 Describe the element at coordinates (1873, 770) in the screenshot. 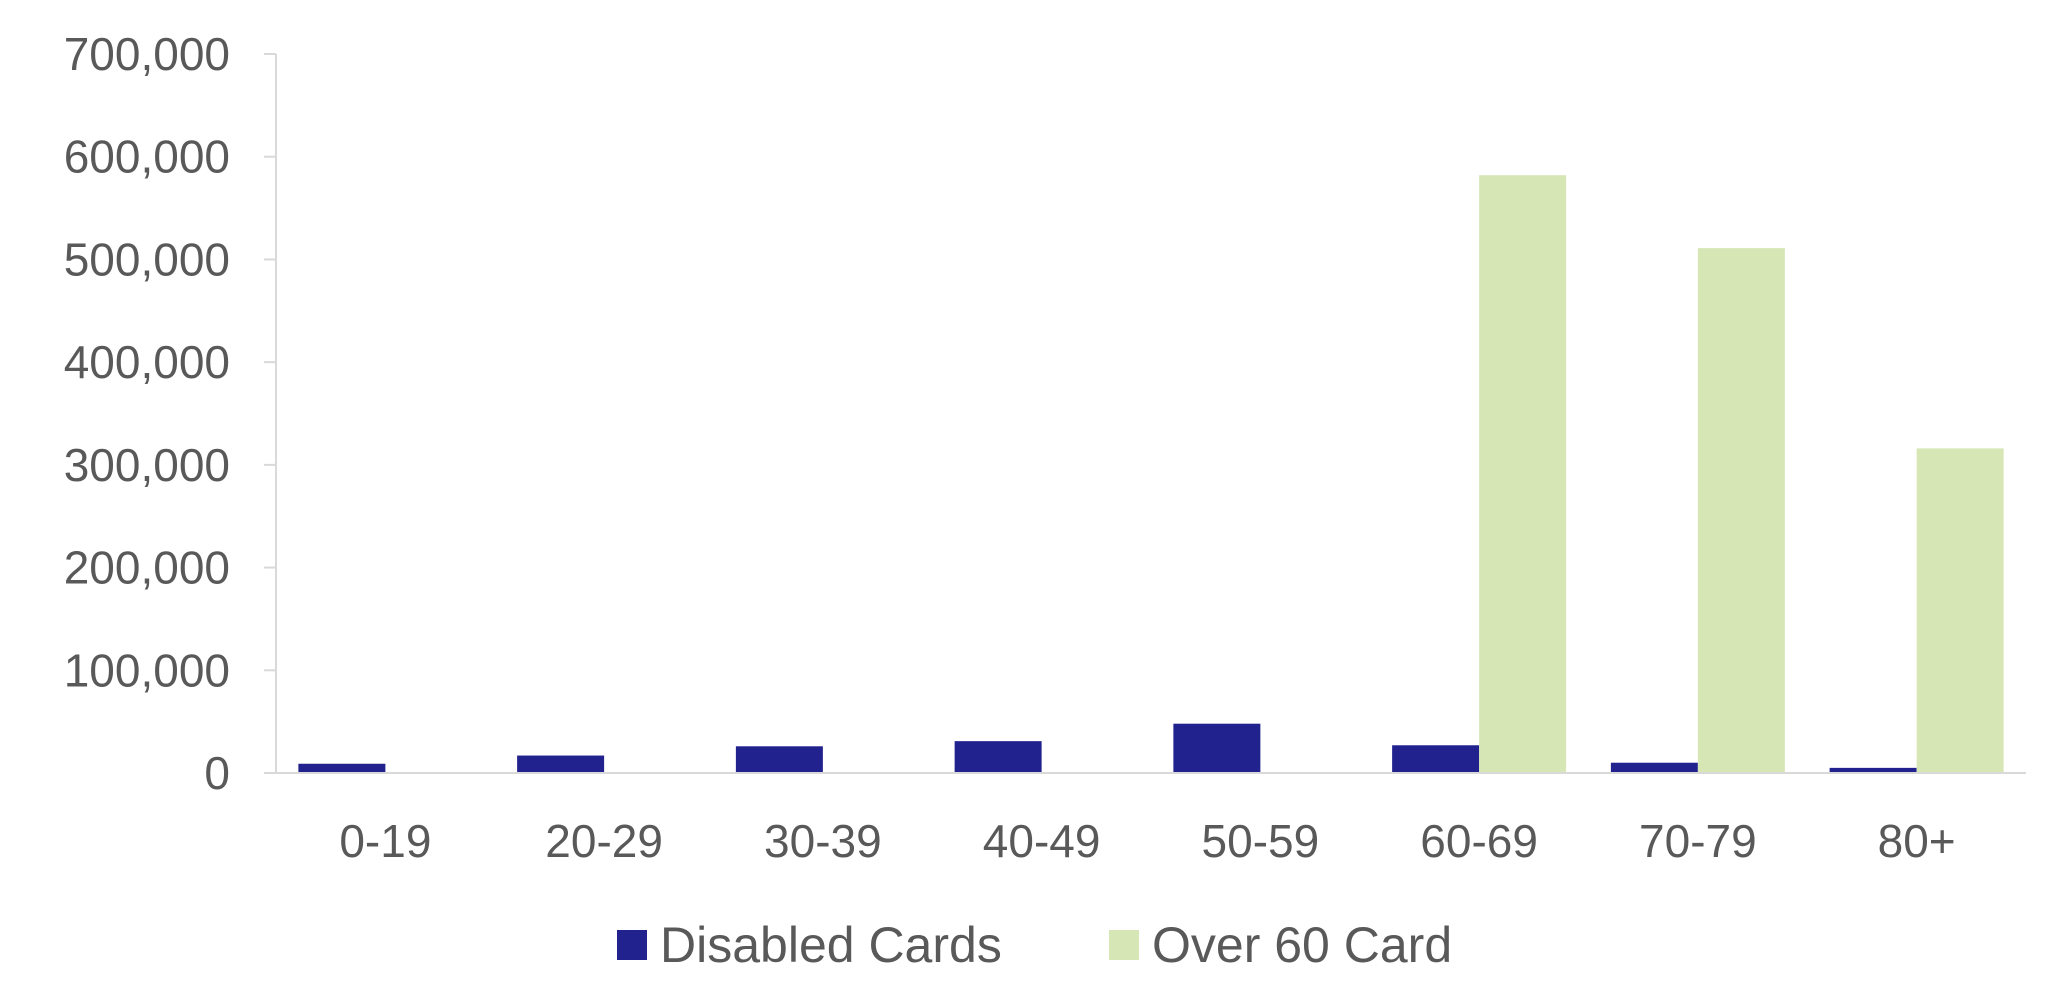

I see `bar-disabled-cards-80plus` at that location.